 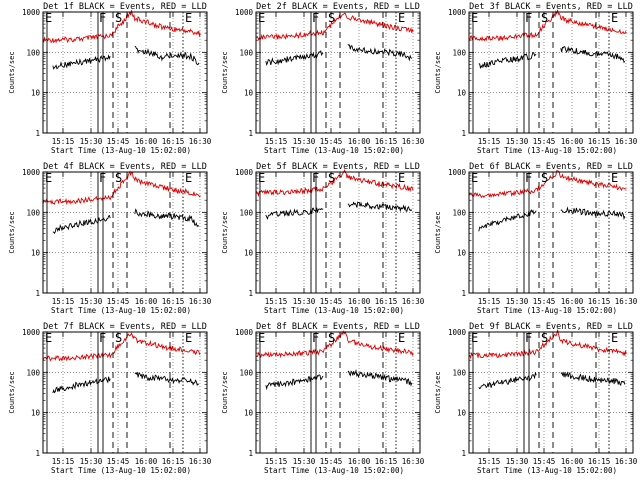 I want to click on chart-title: Det 1f BLACK = Events, RED = LLD, so click(x=125, y=7).